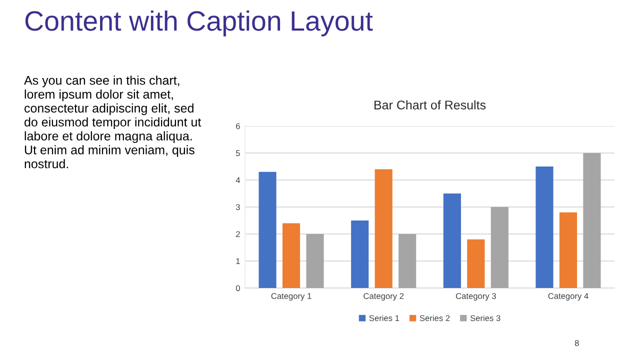 Image resolution: width=640 pixels, height=360 pixels. Describe the element at coordinates (113, 122) in the screenshot. I see `text: As you can see in this chart, lorem ipsum dolor sit amet, consectetur adipiscing elit, sed do eiusmod tempor incididunt ut labore et dolore magna aliqua. Ut enim ad minim veniam, quis nostrud.` at that location.